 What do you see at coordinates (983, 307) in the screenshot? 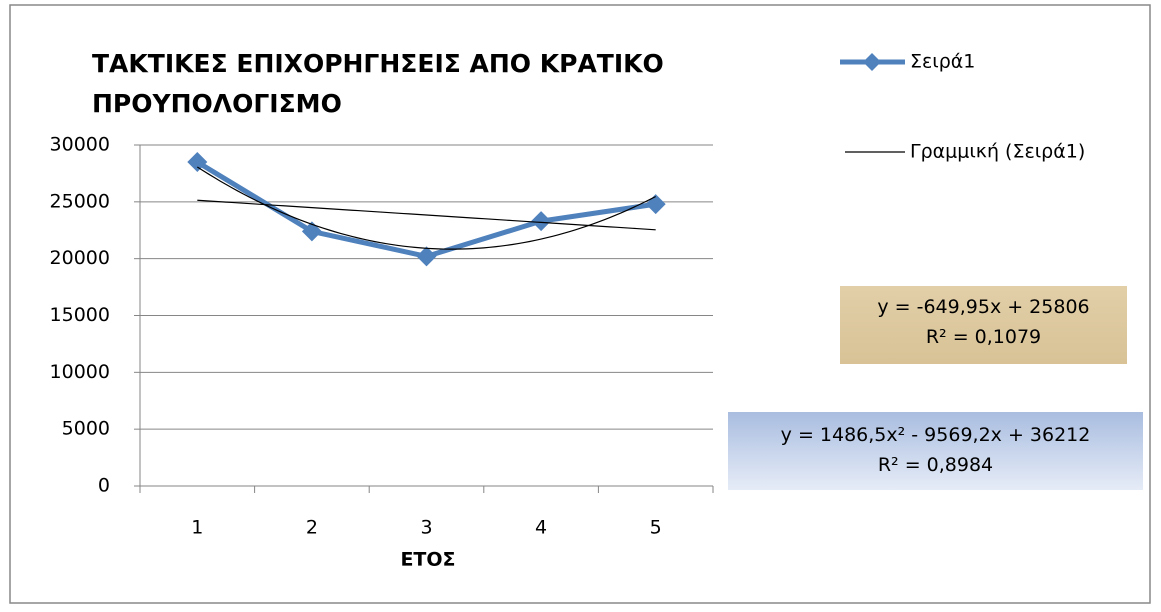
I see `equation: y = -649,95x + 25806` at bounding box center [983, 307].